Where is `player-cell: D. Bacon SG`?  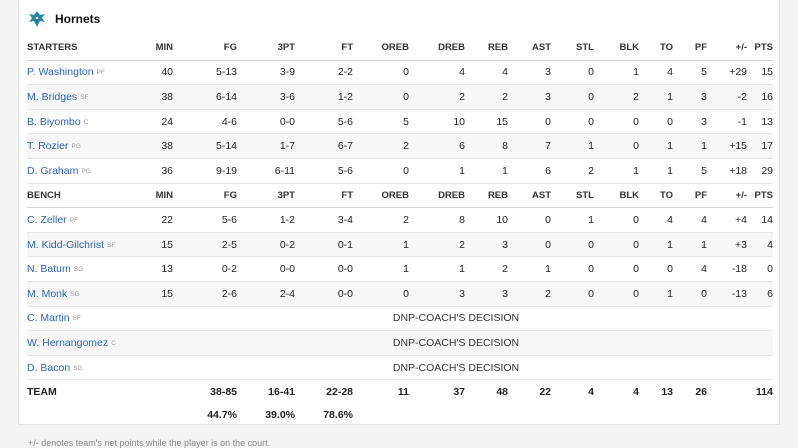 player-cell: D. Bacon SG is located at coordinates (83, 368).